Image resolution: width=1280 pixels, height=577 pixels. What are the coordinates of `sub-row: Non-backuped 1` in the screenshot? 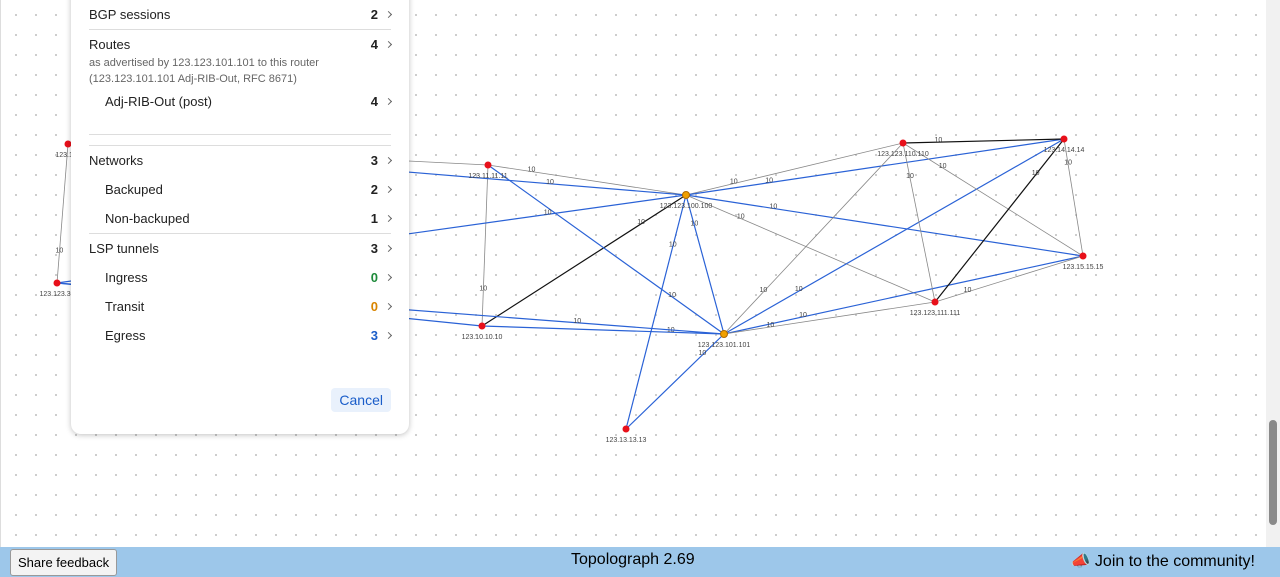 It's located at (240, 218).